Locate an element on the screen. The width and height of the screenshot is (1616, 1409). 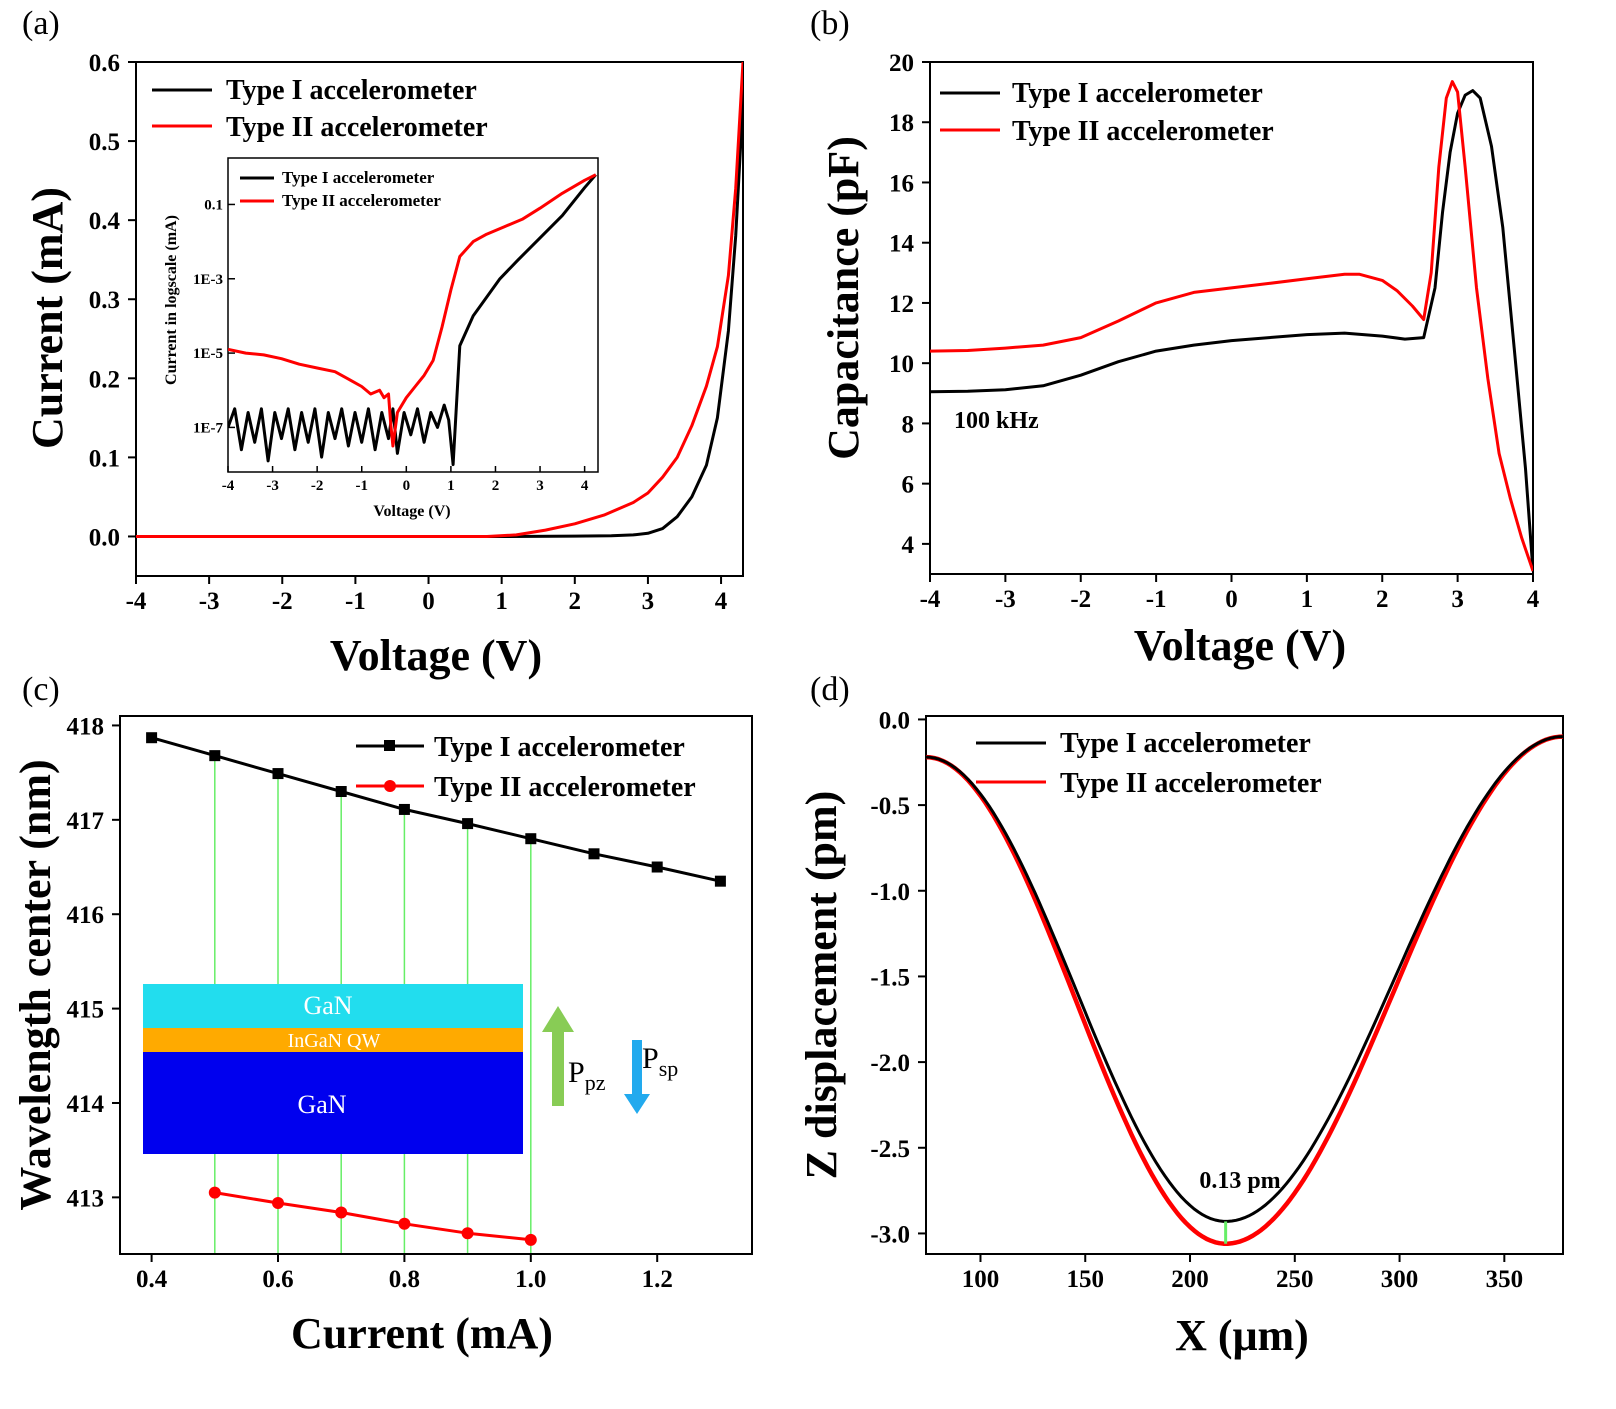
panel-b-ytick-label: 10 is located at coordinates (901, 364).